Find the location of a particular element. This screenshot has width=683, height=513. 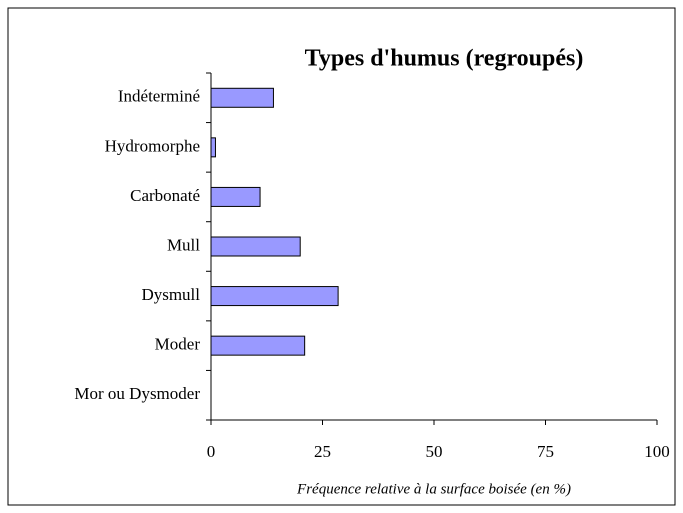

chart-title: Types d'humus (regroupés) is located at coordinates (444, 59).